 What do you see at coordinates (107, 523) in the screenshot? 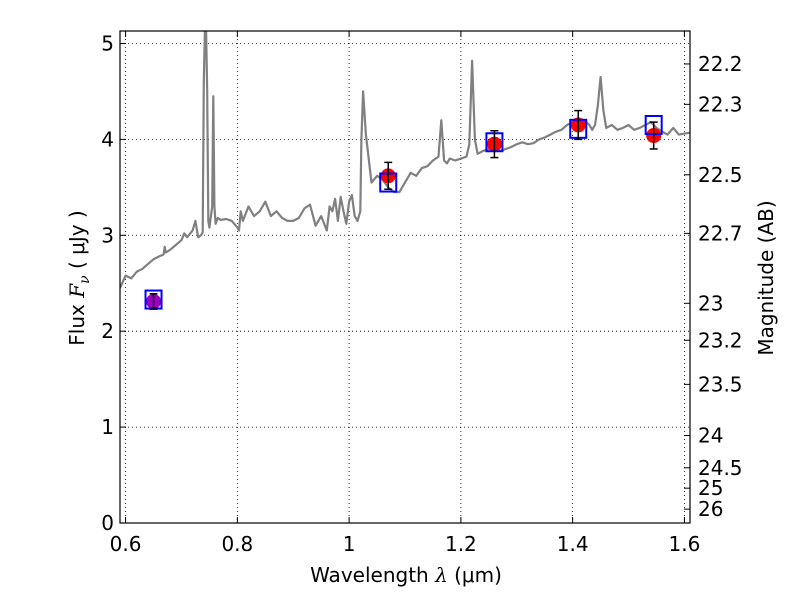
I see `y-tick-label: 0` at bounding box center [107, 523].